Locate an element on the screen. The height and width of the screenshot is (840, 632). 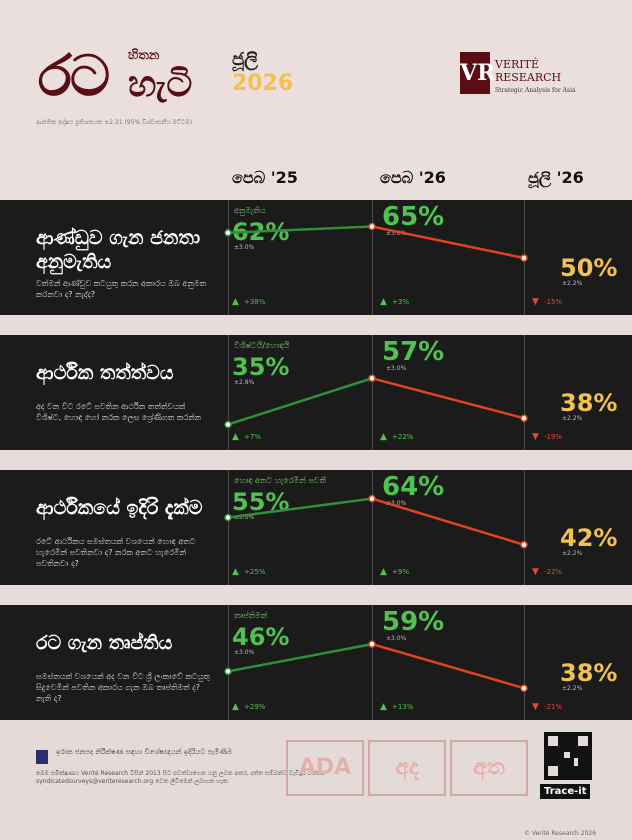
media-logo-ada: ADA is located at coordinates (325, 768).